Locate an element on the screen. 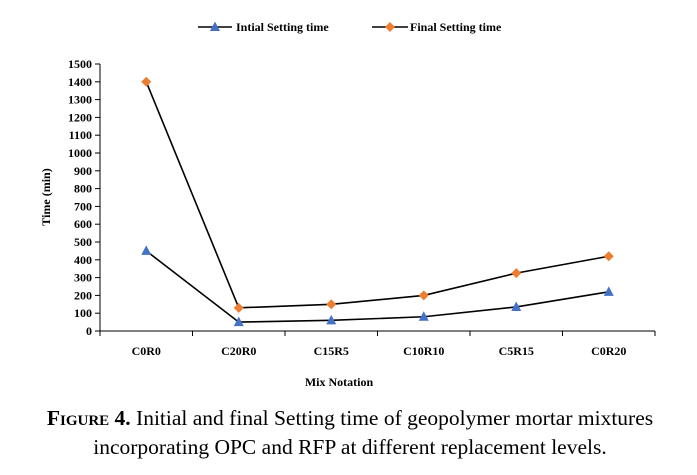 This screenshot has height=475, width=697. y-tick-label: 200 is located at coordinates (83, 295).